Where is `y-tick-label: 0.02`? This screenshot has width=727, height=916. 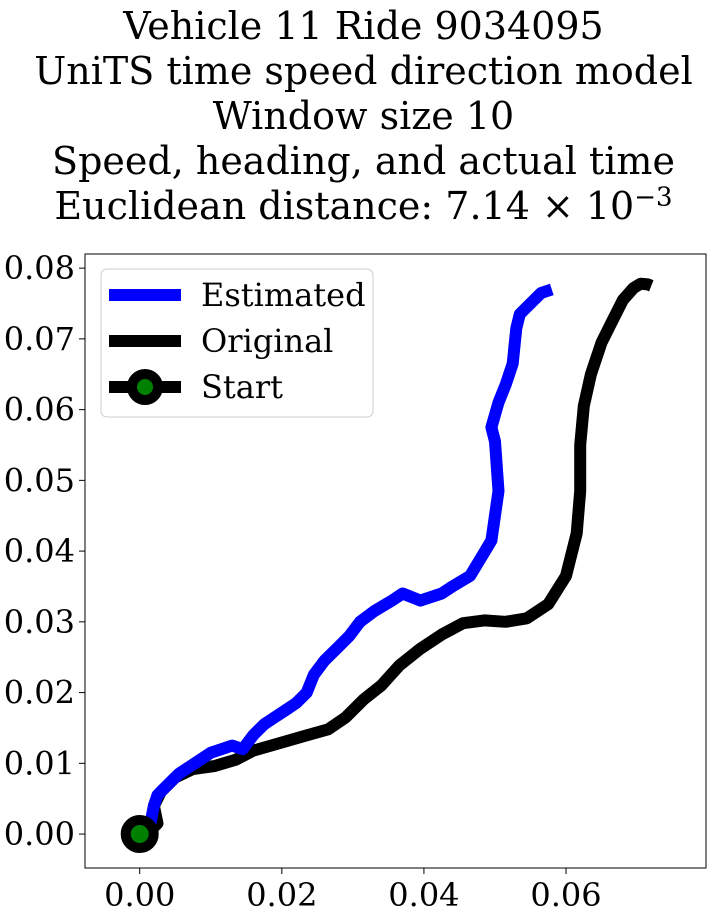 y-tick-label: 0.02 is located at coordinates (39, 693).